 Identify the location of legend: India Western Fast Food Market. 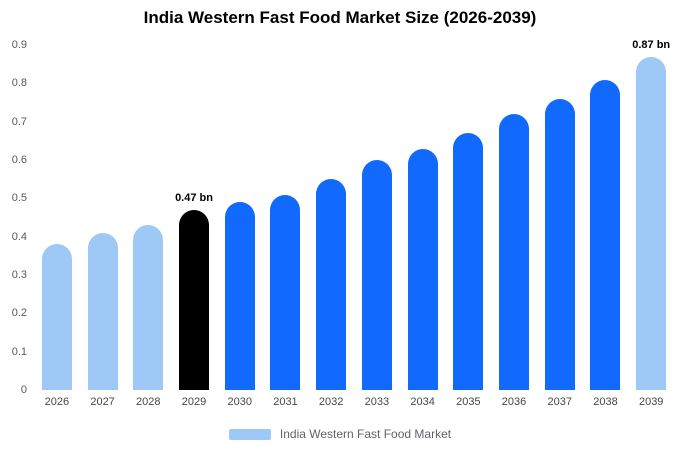
(340, 434).